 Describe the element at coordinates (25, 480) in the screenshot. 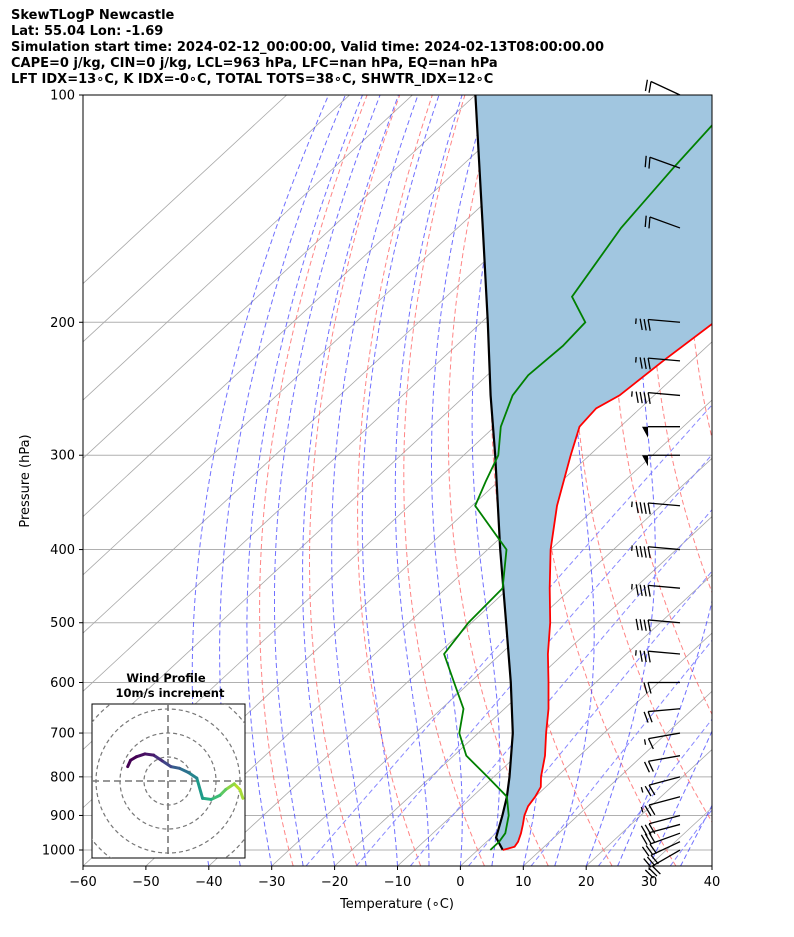

I see `y-axis-label: Pressure (hPa)` at that location.